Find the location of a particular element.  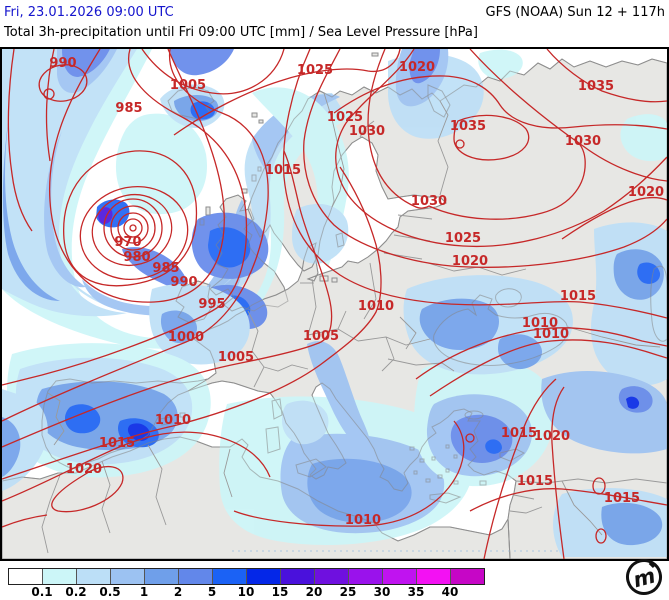

model-run-label: GFS (NOAA) Sun 12 + 117h is located at coordinates (575, 12).